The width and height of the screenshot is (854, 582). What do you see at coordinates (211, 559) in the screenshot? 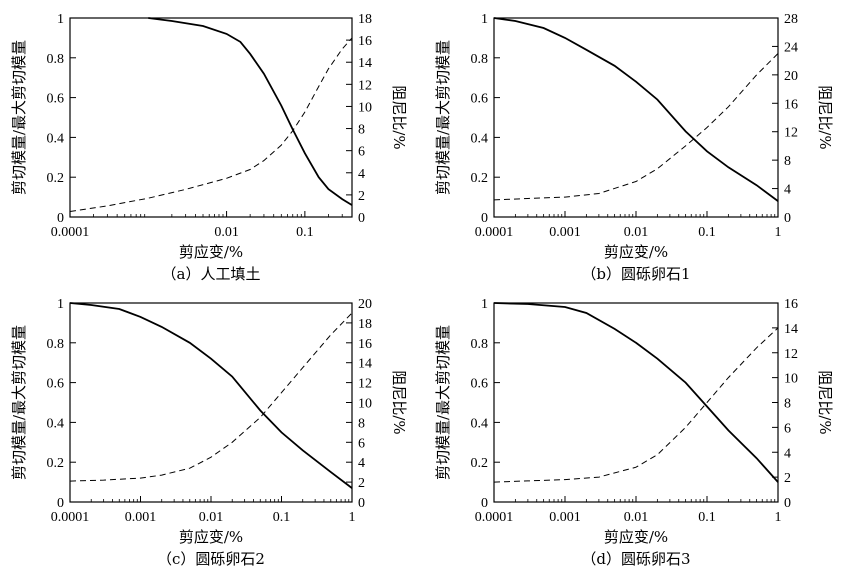
I see `panel-caption: （c）圆砾卵石2` at bounding box center [211, 559].